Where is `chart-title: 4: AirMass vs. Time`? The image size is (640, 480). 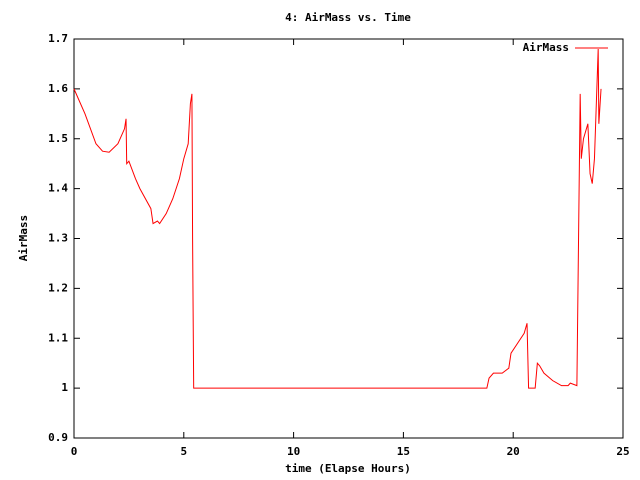 chart-title: 4: AirMass vs. Time is located at coordinates (348, 17).